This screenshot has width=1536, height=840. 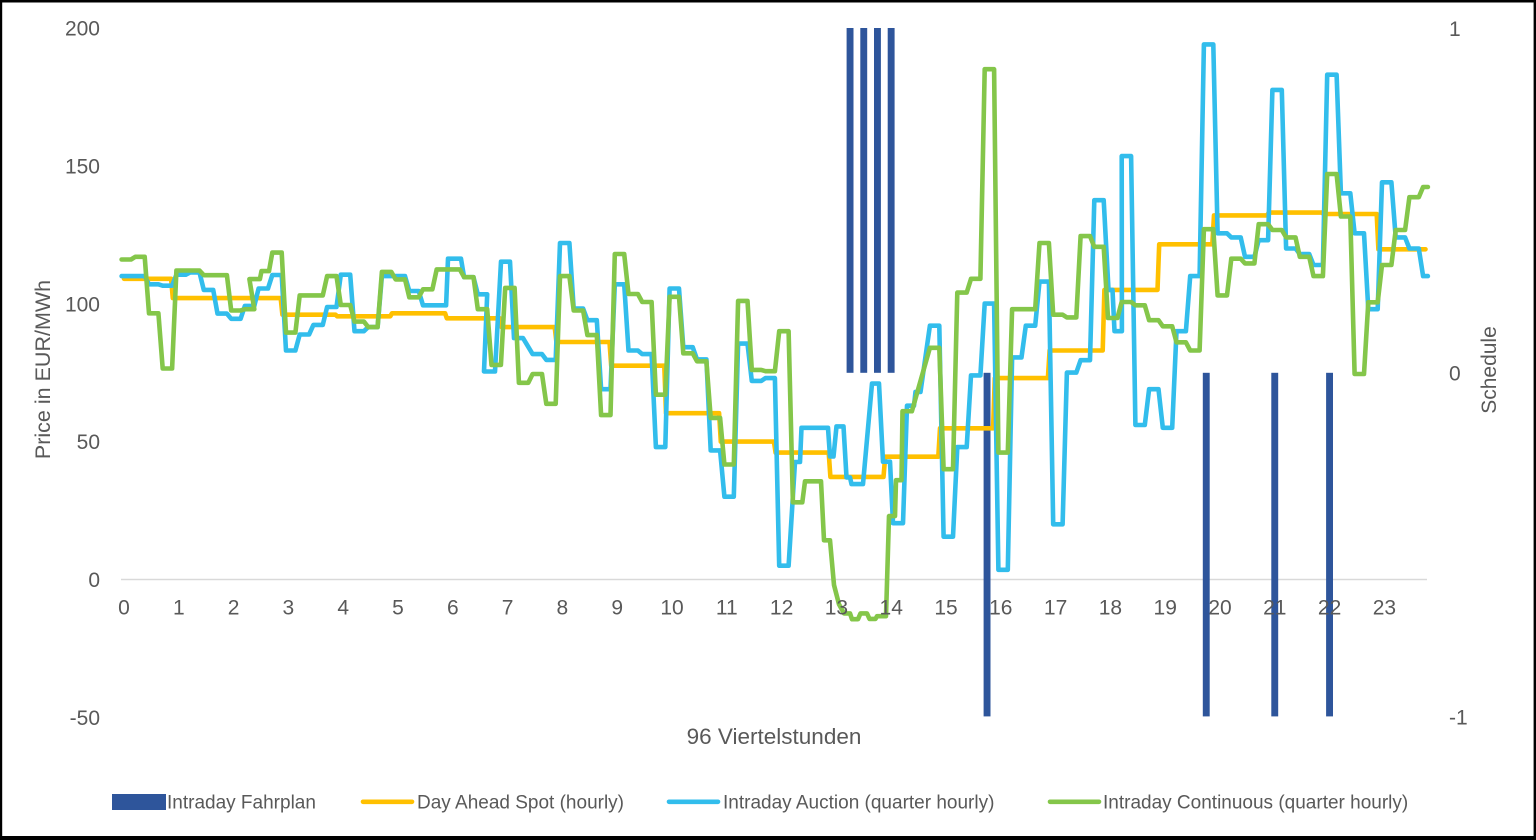 What do you see at coordinates (1000, 608) in the screenshot?
I see `svg-text: 16` at bounding box center [1000, 608].